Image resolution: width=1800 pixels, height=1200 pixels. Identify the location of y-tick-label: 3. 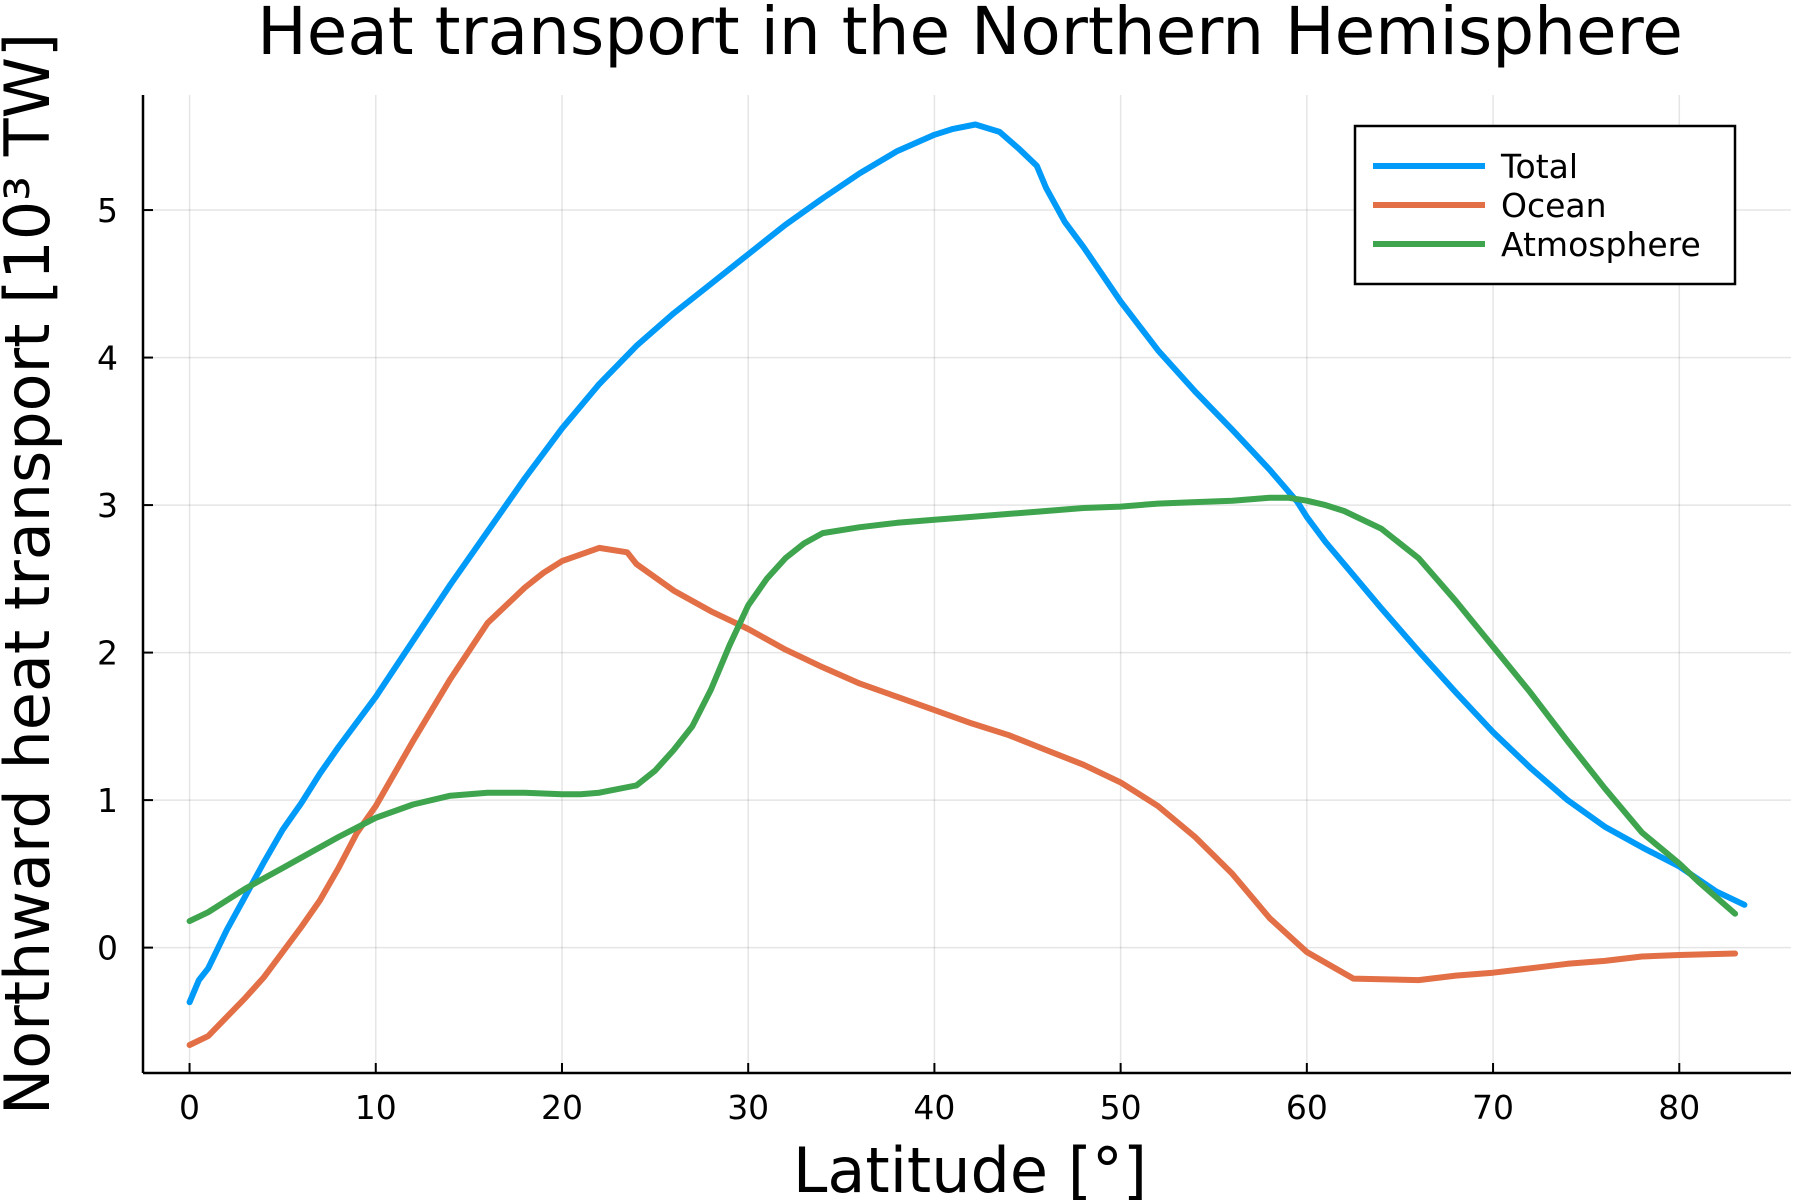
(107, 505).